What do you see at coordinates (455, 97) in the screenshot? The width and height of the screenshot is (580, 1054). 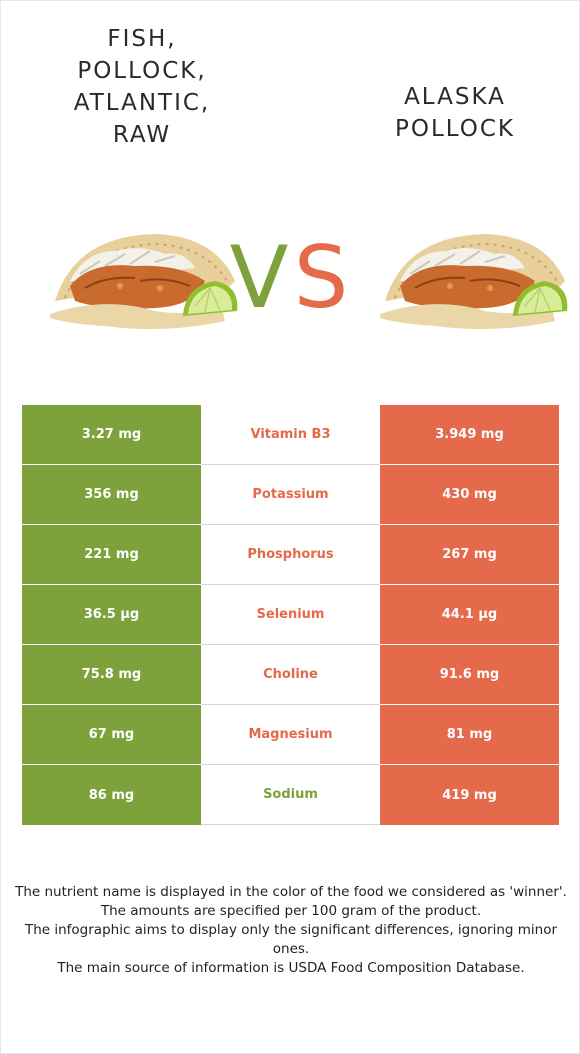 I see `right-food-title-line: ALASKA` at bounding box center [455, 97].